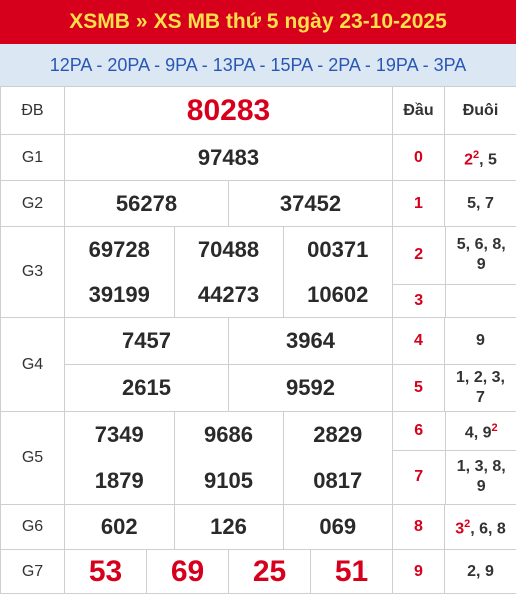 This screenshot has height=609, width=516. Describe the element at coordinates (32, 364) in the screenshot. I see `prize-label: G4` at that location.